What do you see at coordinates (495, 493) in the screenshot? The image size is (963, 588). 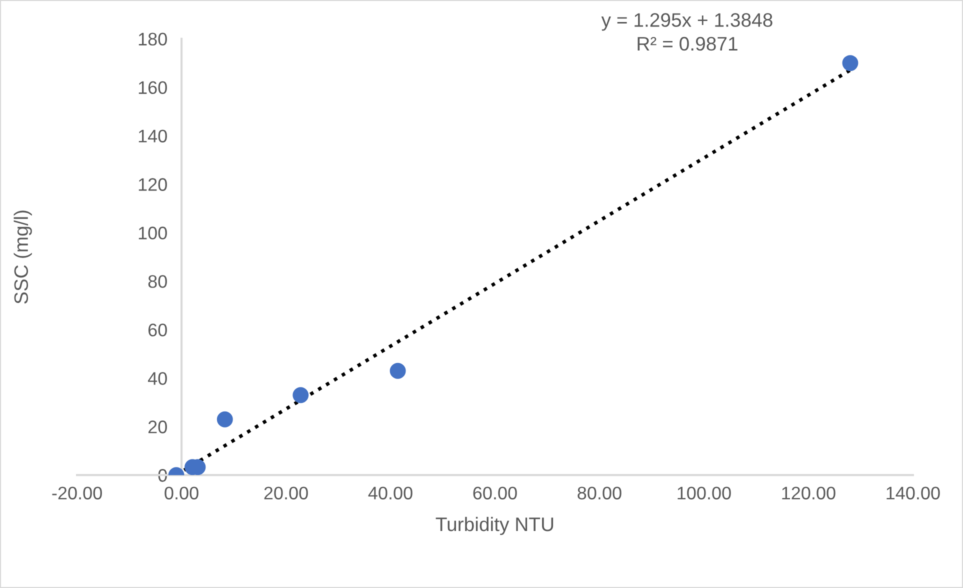 I see `x-tick-label: 60.00` at bounding box center [495, 493].